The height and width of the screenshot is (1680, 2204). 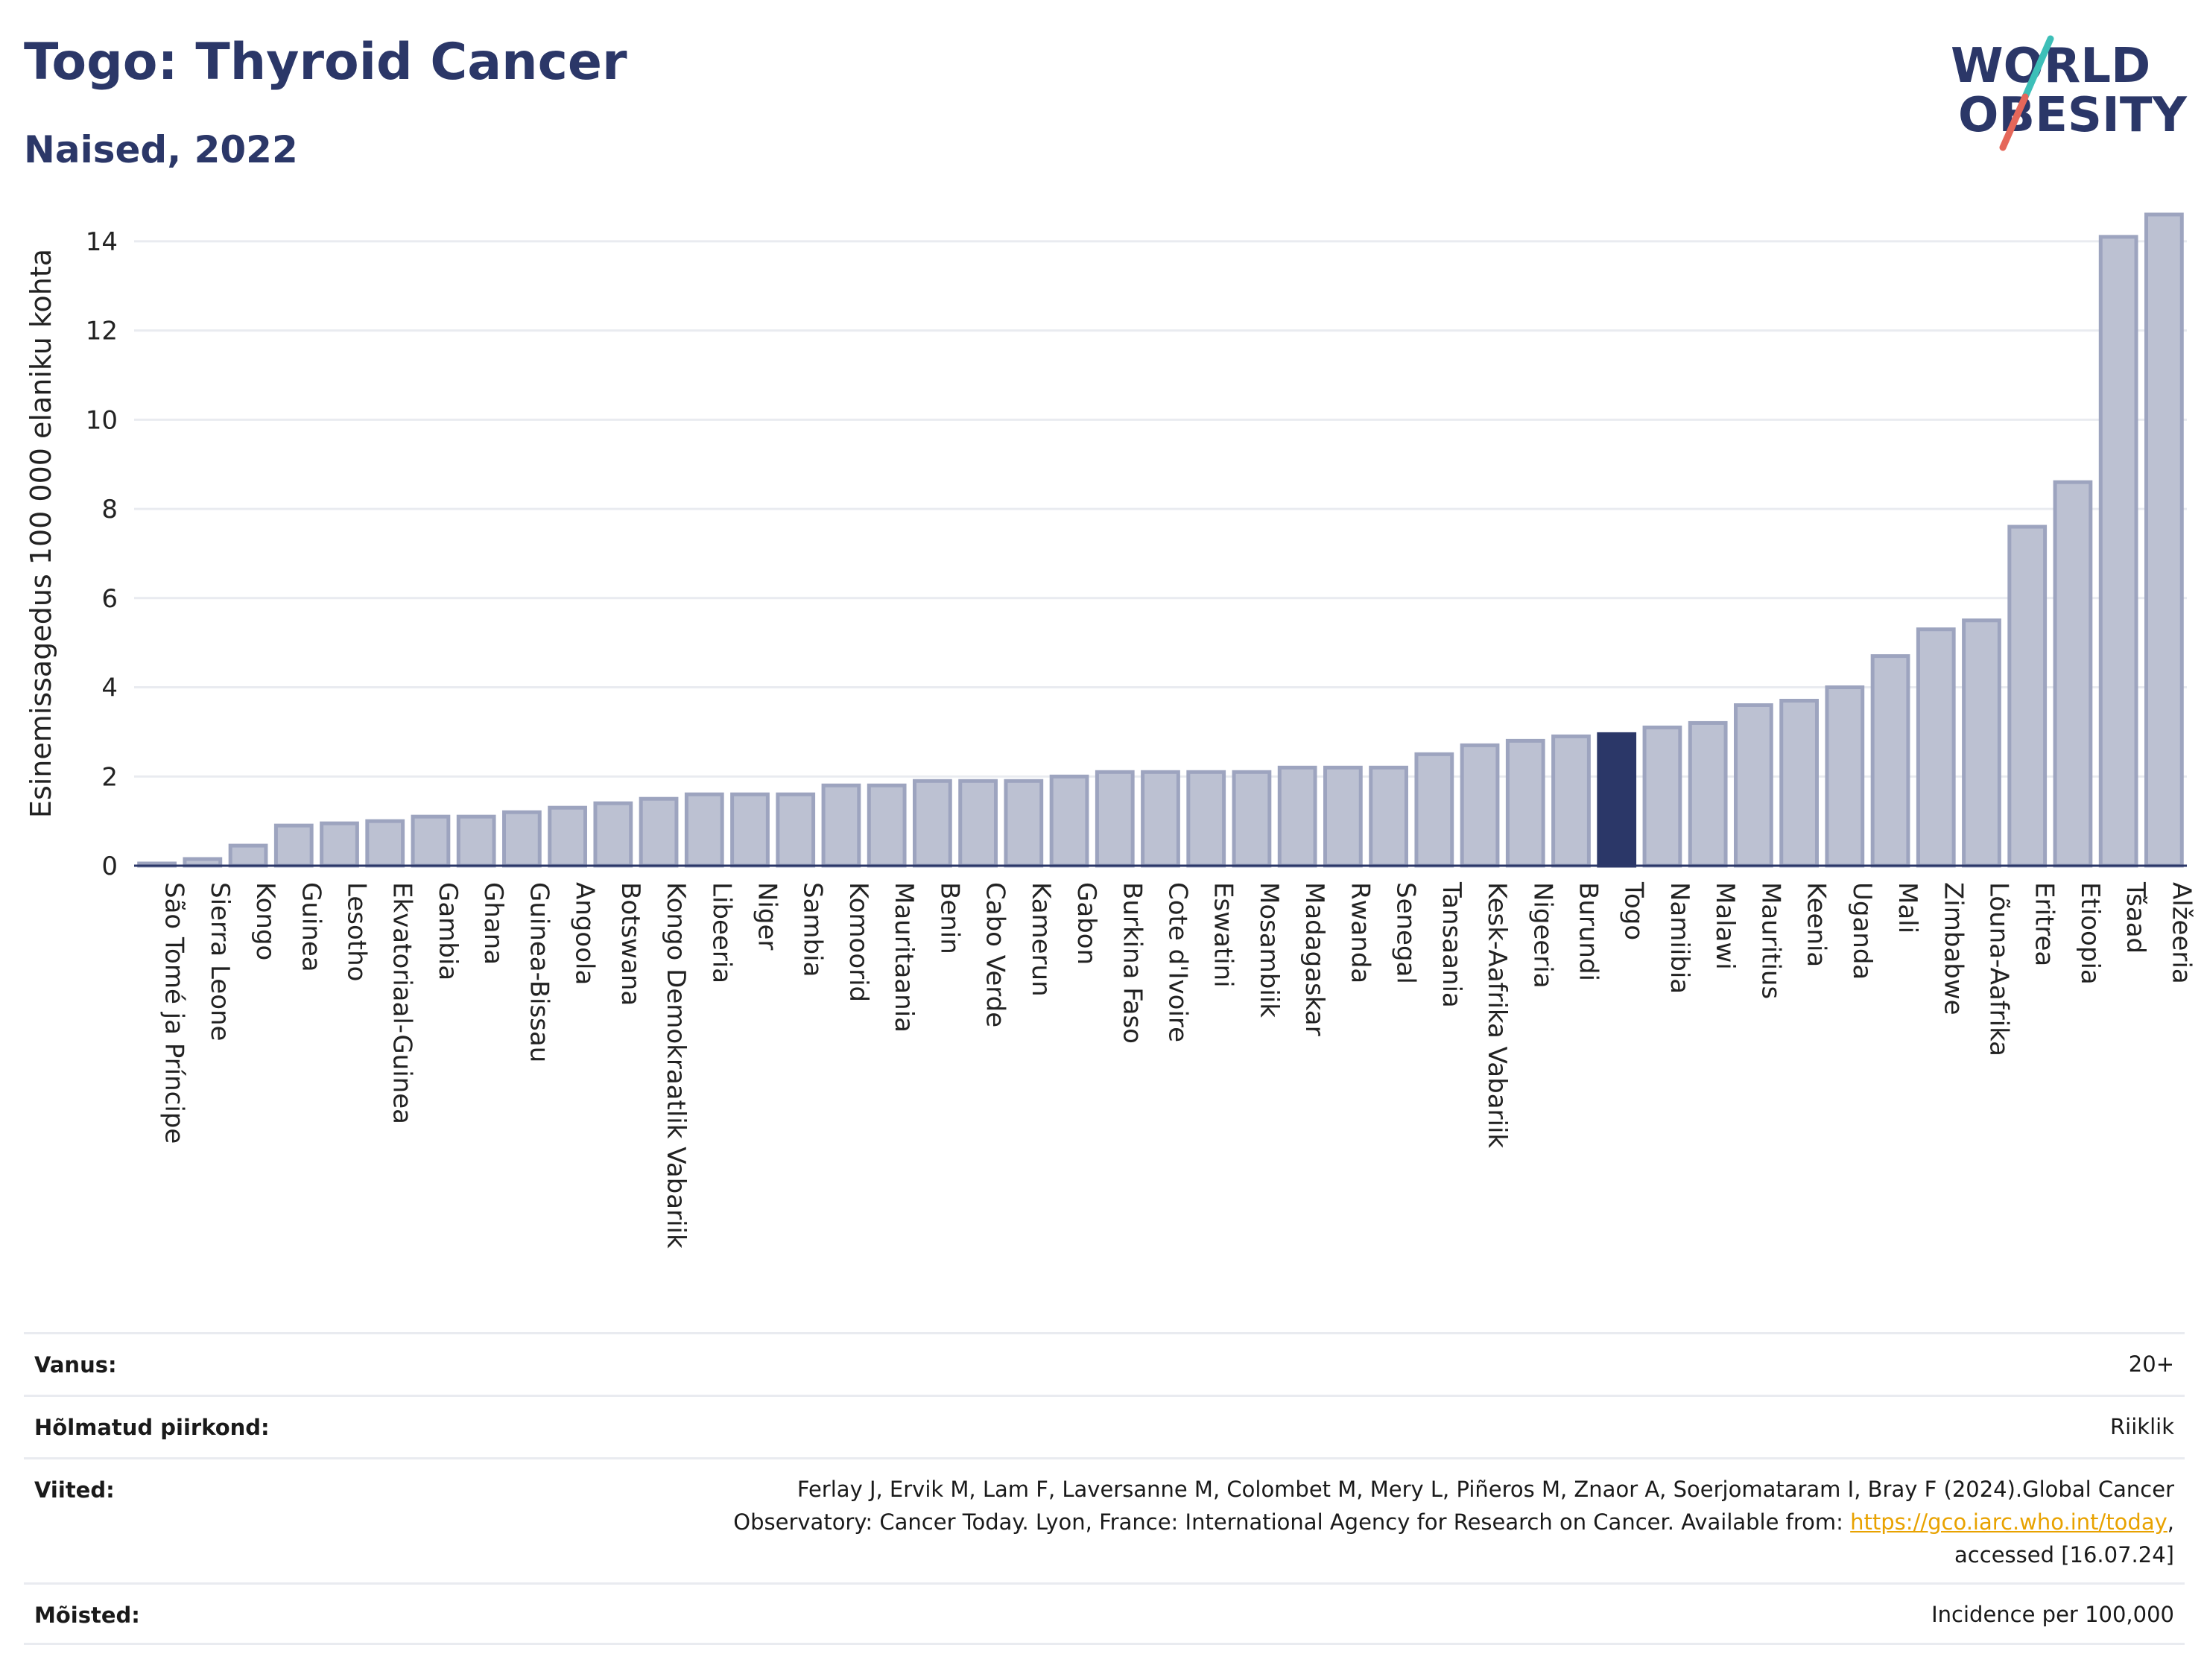 What do you see at coordinates (2151, 1364) in the screenshot?
I see `age-value: 20+` at bounding box center [2151, 1364].